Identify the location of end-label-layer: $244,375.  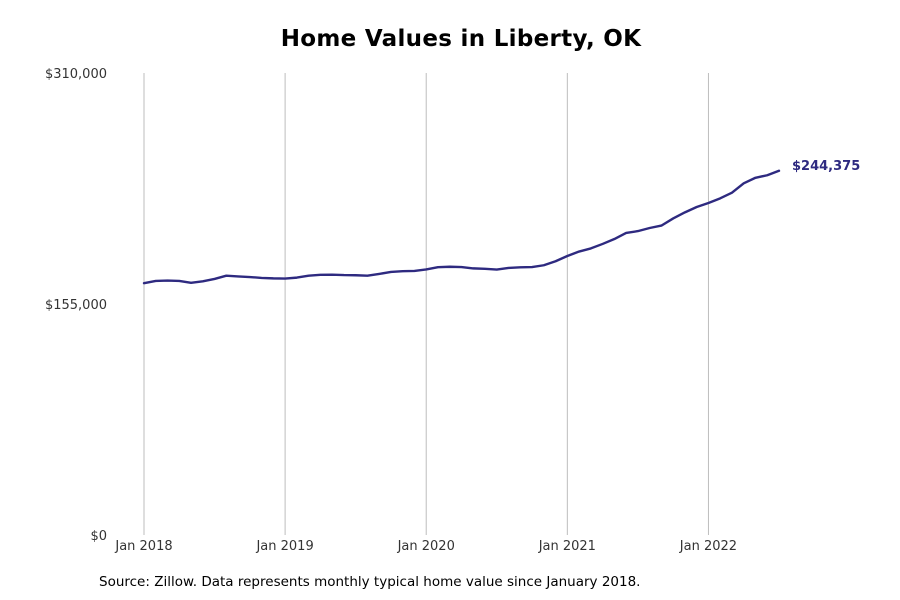
(826, 166).